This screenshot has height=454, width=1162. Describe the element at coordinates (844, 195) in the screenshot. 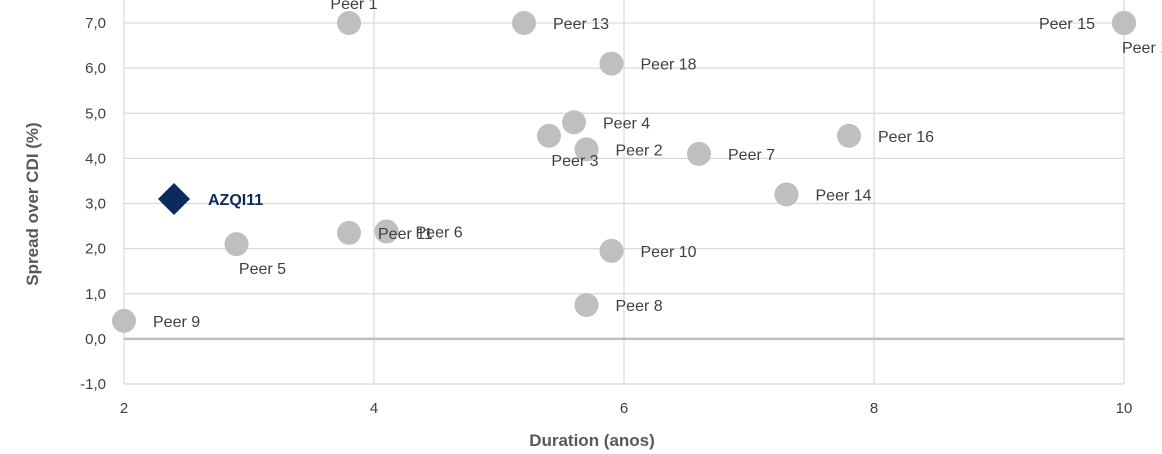

I see `point-label: Peer 14` at that location.